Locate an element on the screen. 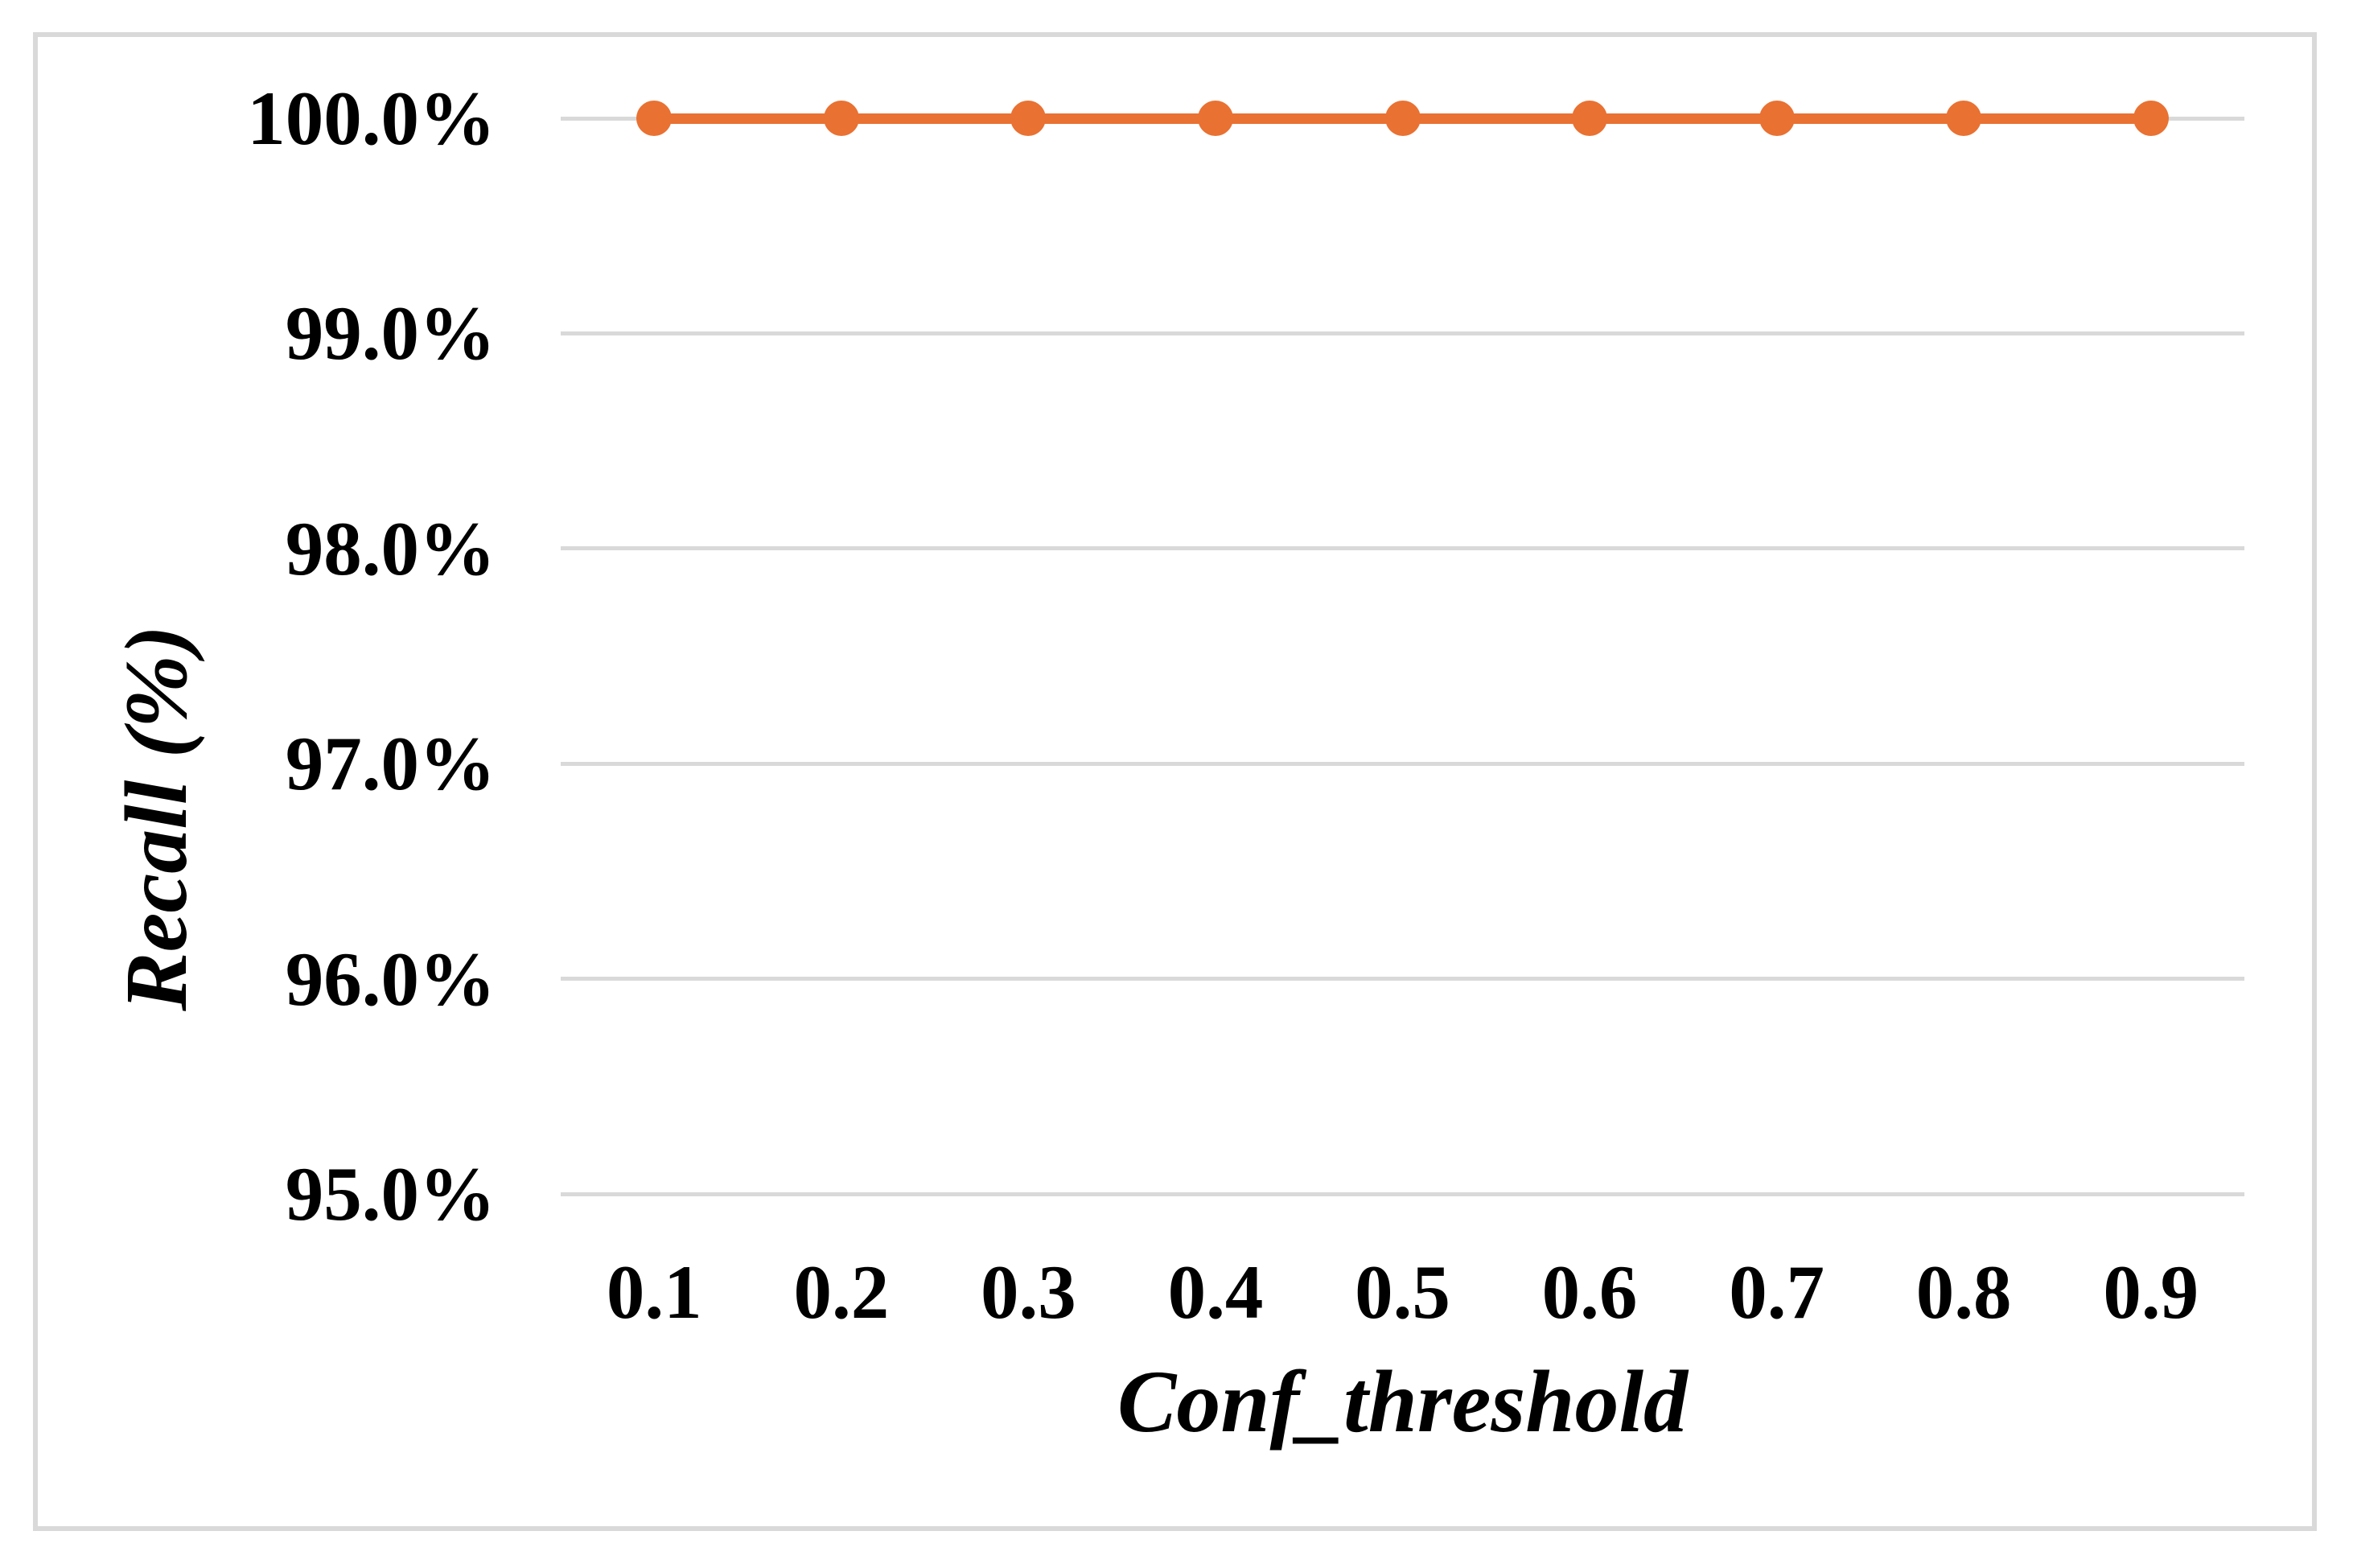  x-tick-label: 0.7 is located at coordinates (1776, 1292).